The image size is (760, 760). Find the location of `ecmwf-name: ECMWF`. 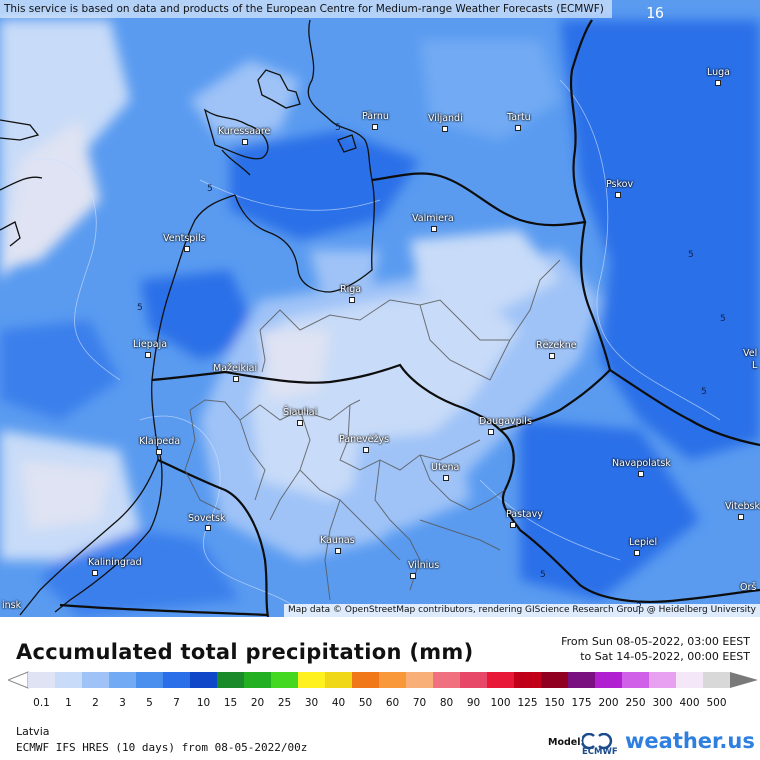

ecmwf-name: ECMWF is located at coordinates (600, 752).